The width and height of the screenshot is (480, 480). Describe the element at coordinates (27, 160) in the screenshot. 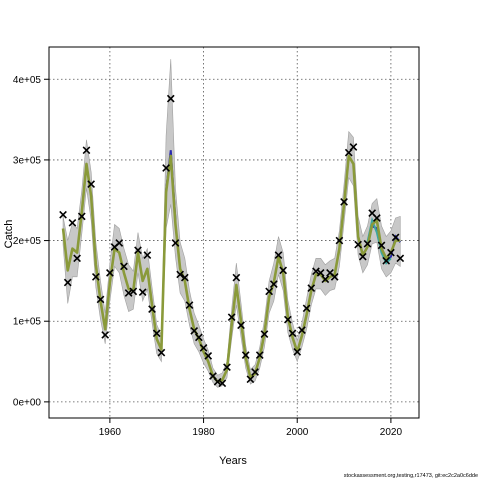

I see `y-tick-label: 3e+05` at that location.